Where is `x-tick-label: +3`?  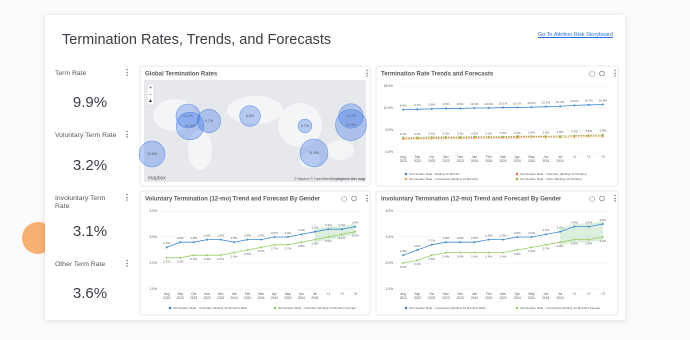 x-tick-label: +3 is located at coordinates (603, 157).